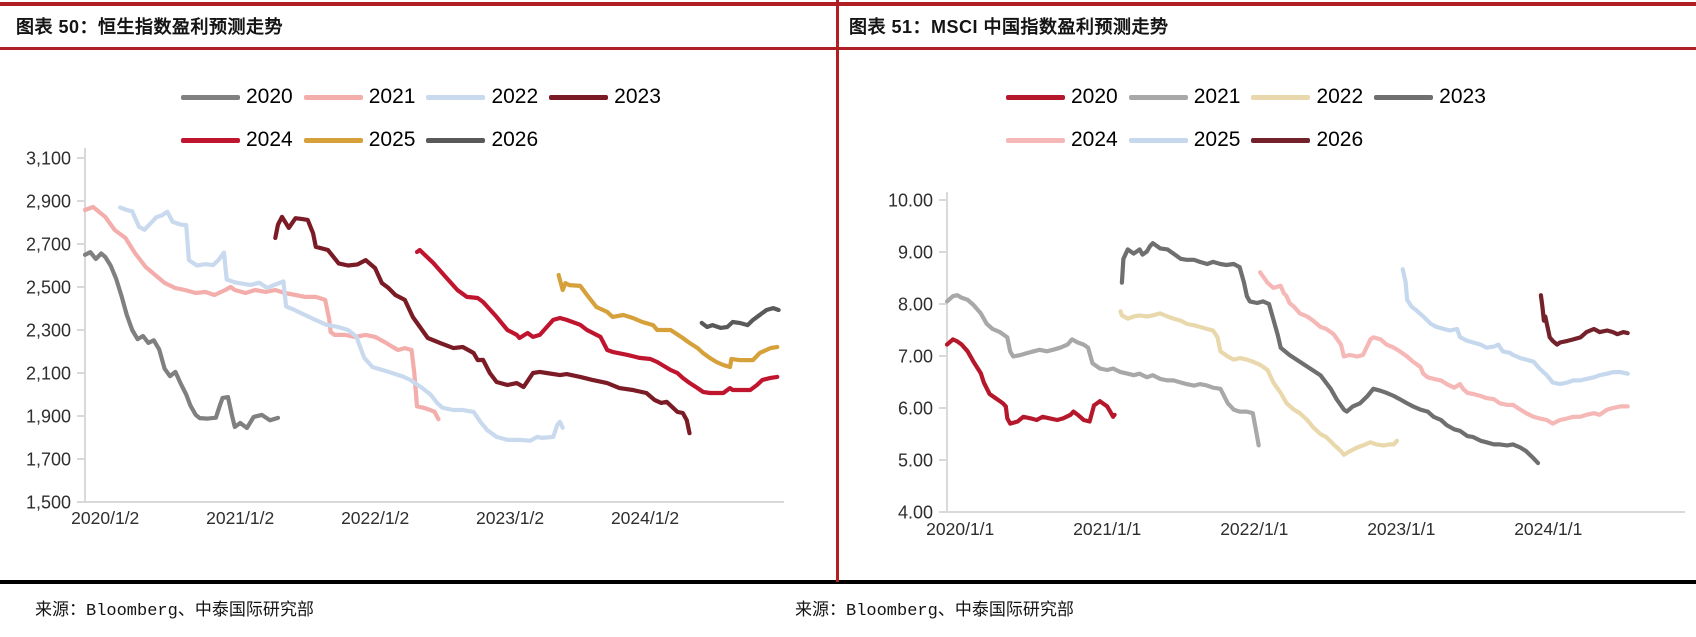 This screenshot has width=1696, height=637. I want to click on y-tick-label: 10.00, so click(910, 201).